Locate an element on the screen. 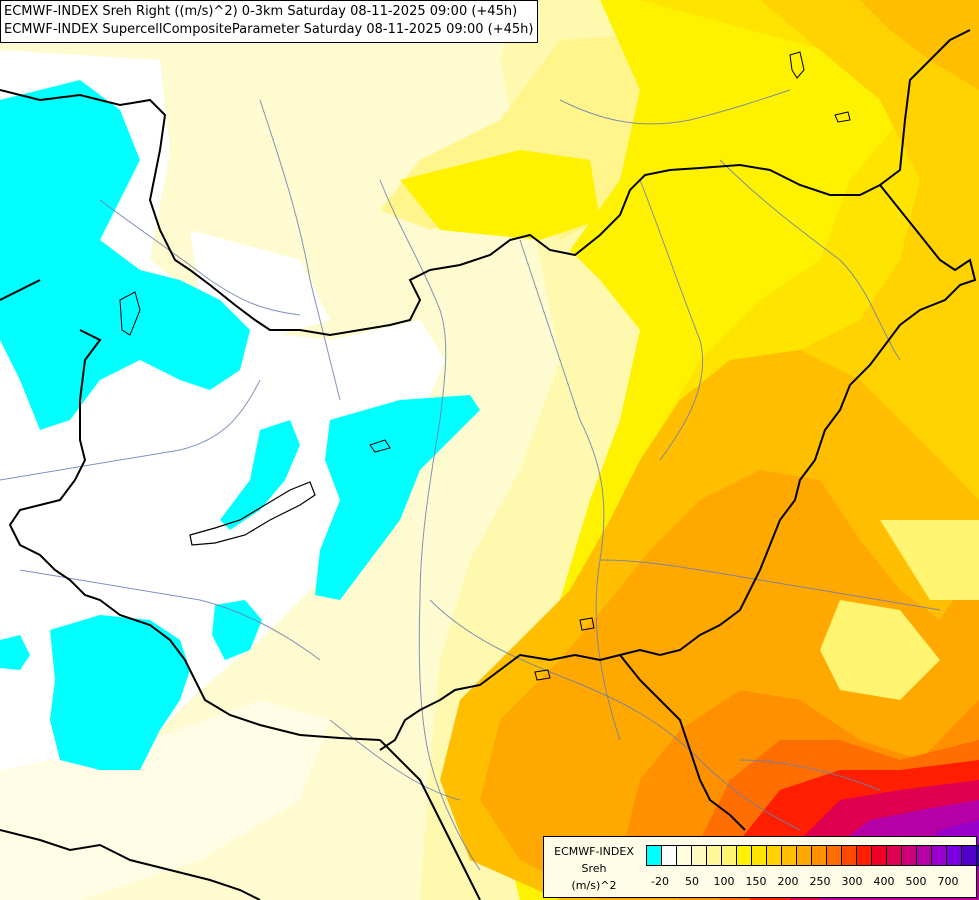 The width and height of the screenshot is (979, 900). light-patch-east is located at coordinates (880, 650).